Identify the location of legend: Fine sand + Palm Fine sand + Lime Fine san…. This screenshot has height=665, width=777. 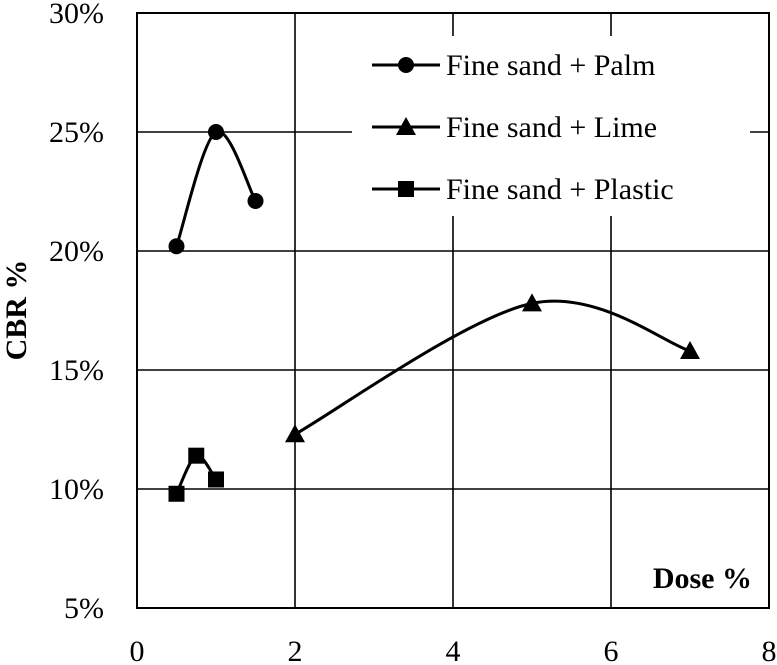
(551, 126).